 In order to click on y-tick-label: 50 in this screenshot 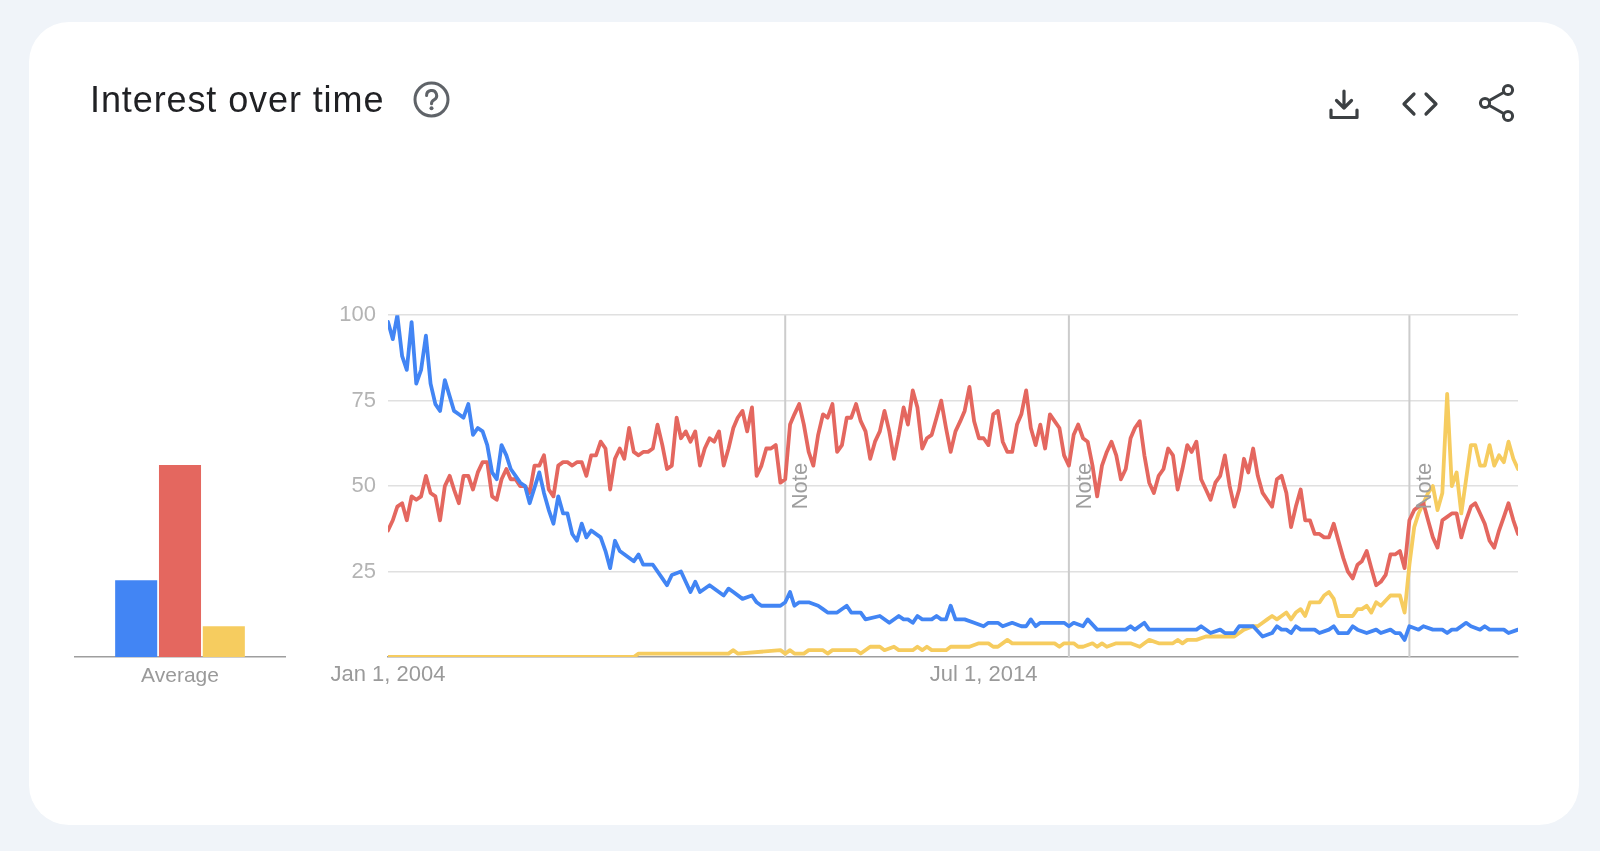, I will do `click(363, 485)`.